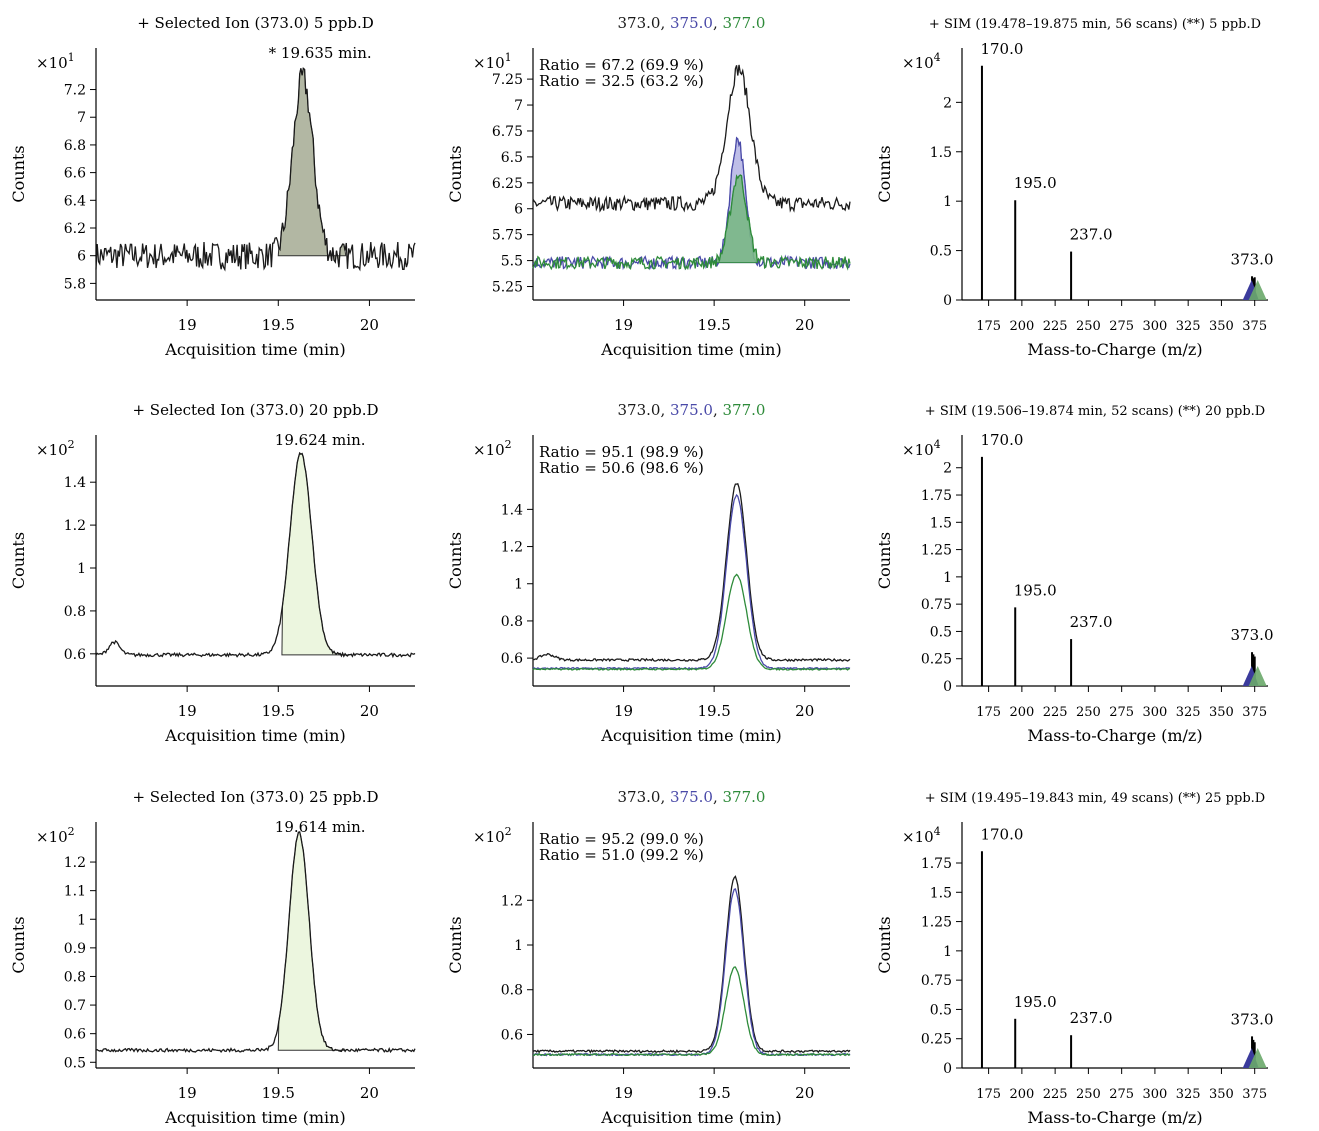 The height and width of the screenshot is (1131, 1319). I want to click on y-tick-label: 6.5, so click(512, 158).